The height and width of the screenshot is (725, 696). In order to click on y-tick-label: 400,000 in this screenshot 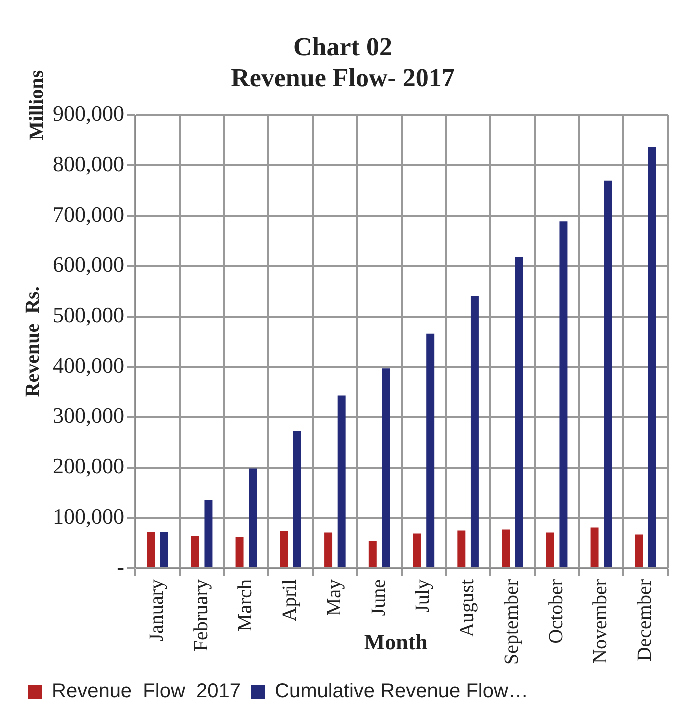, I will do `click(88, 365)`.